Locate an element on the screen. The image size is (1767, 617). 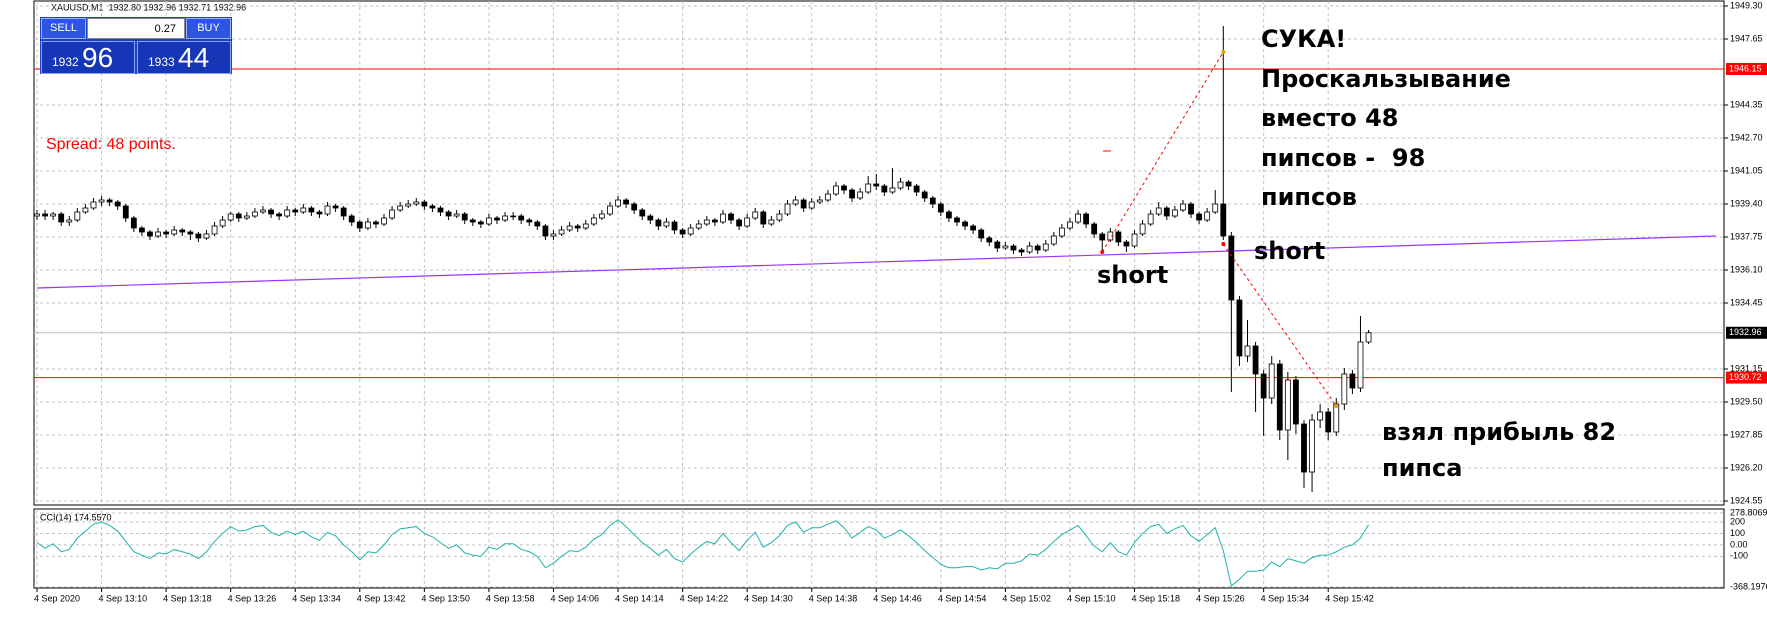
x-tick-label: 4 Sep 15:02 is located at coordinates (1026, 598).